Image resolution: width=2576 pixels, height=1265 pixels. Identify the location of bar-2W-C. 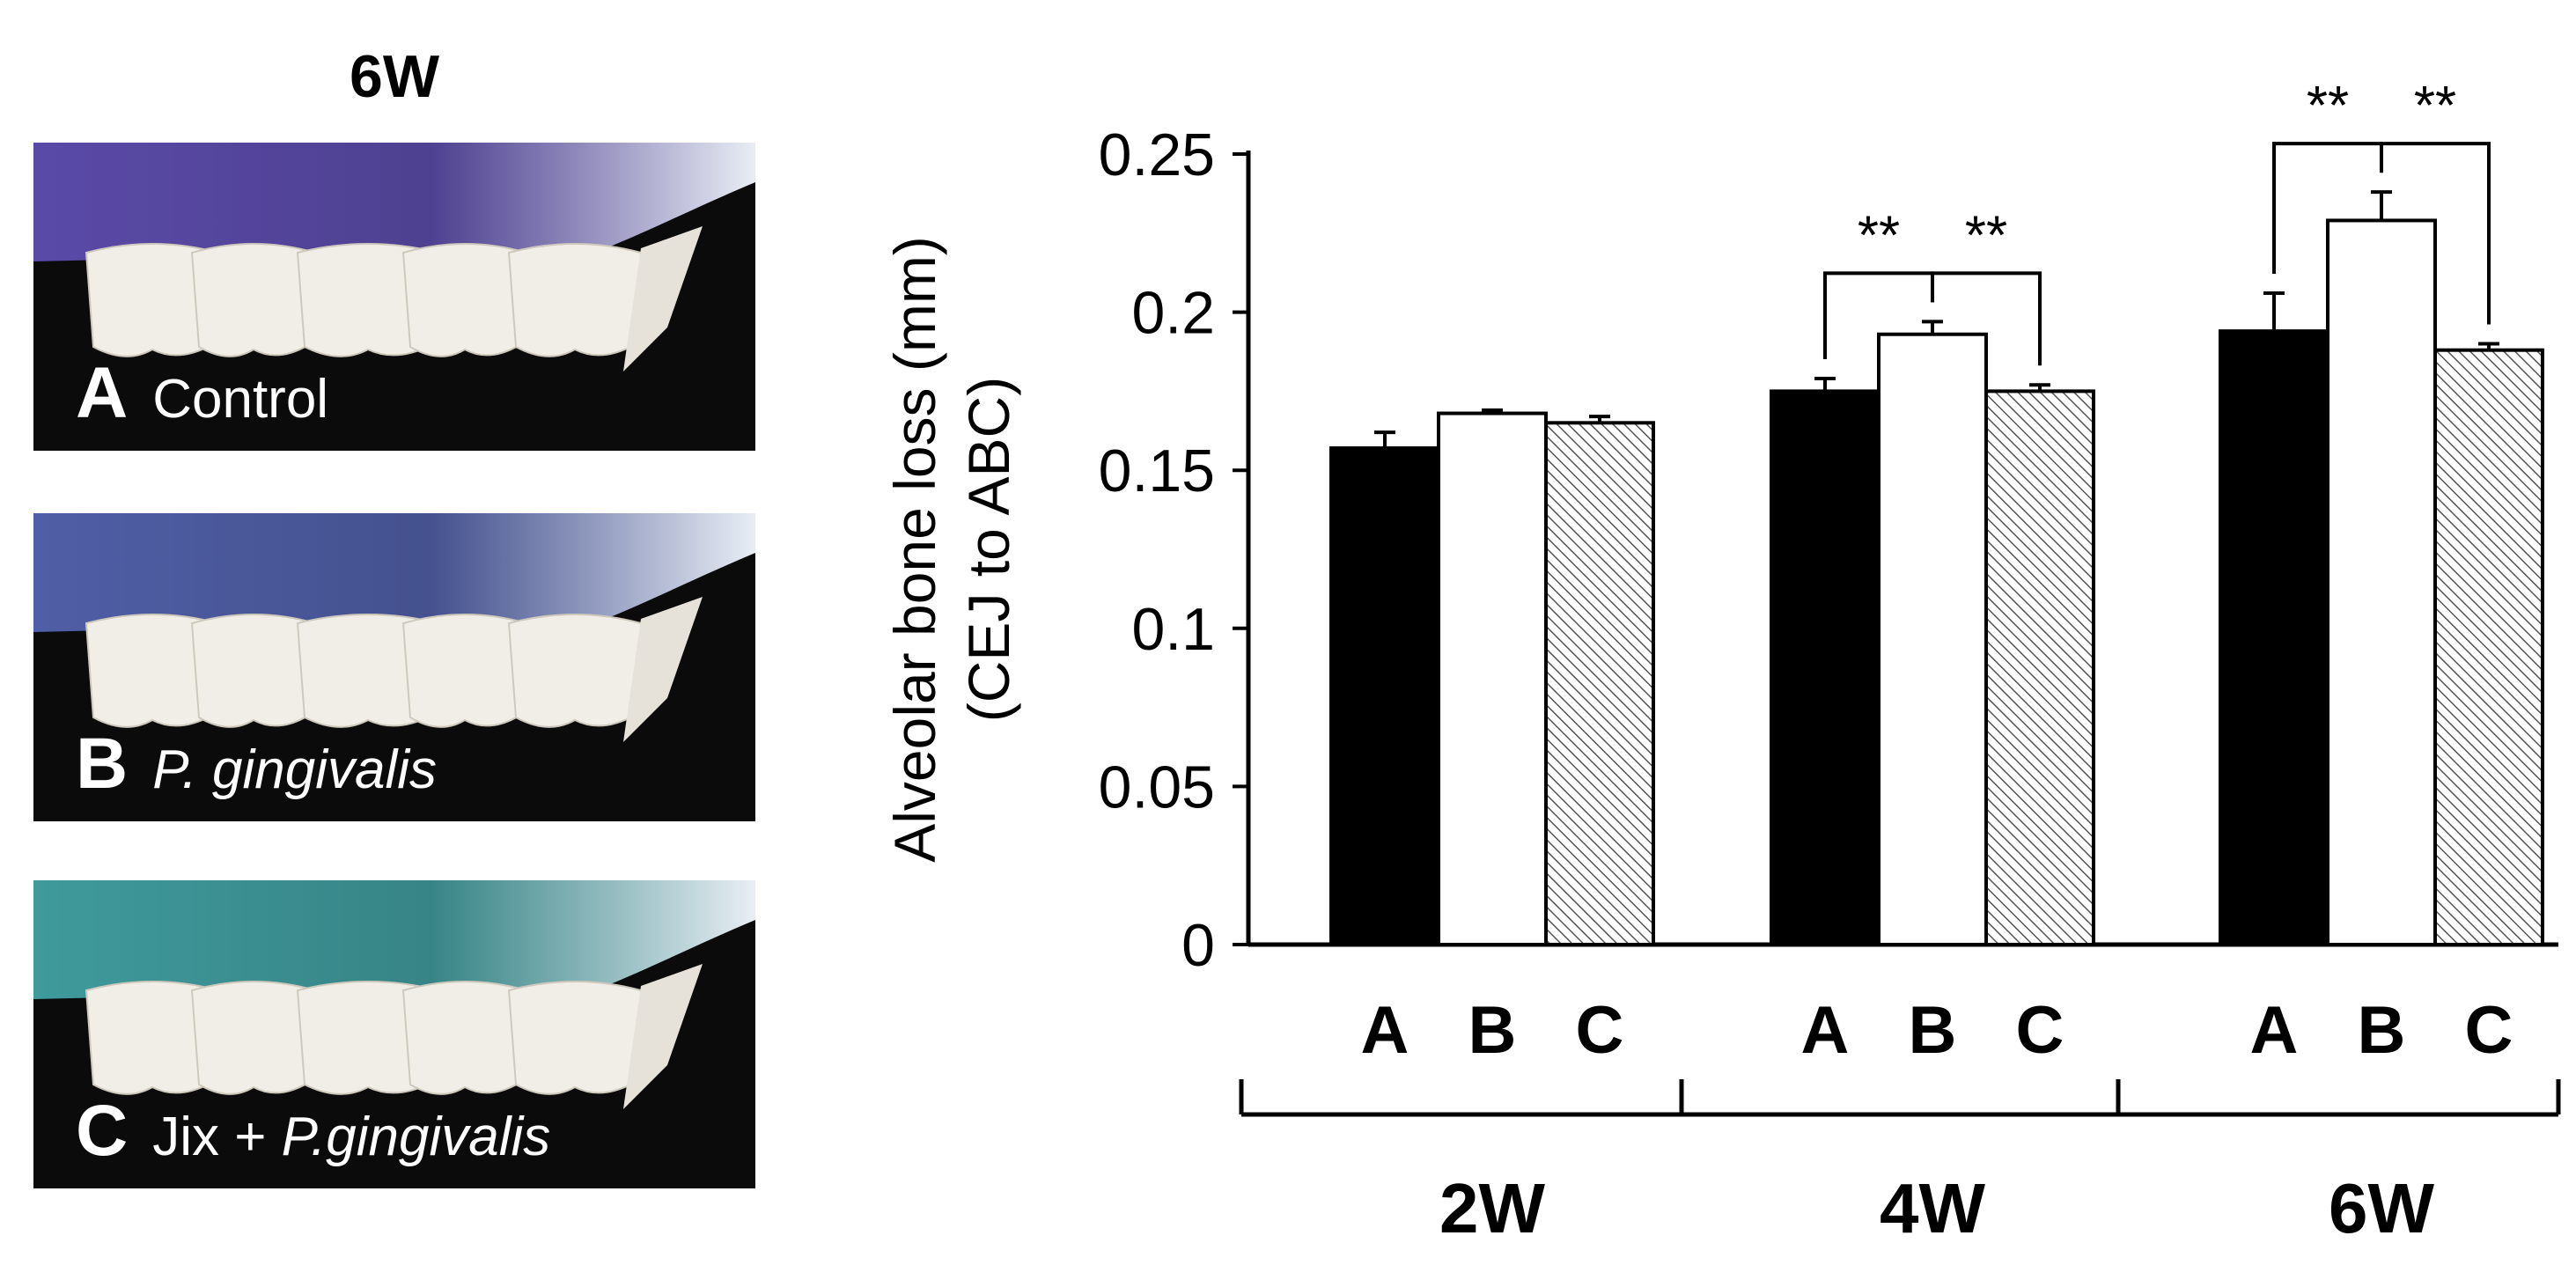
(1600, 683).